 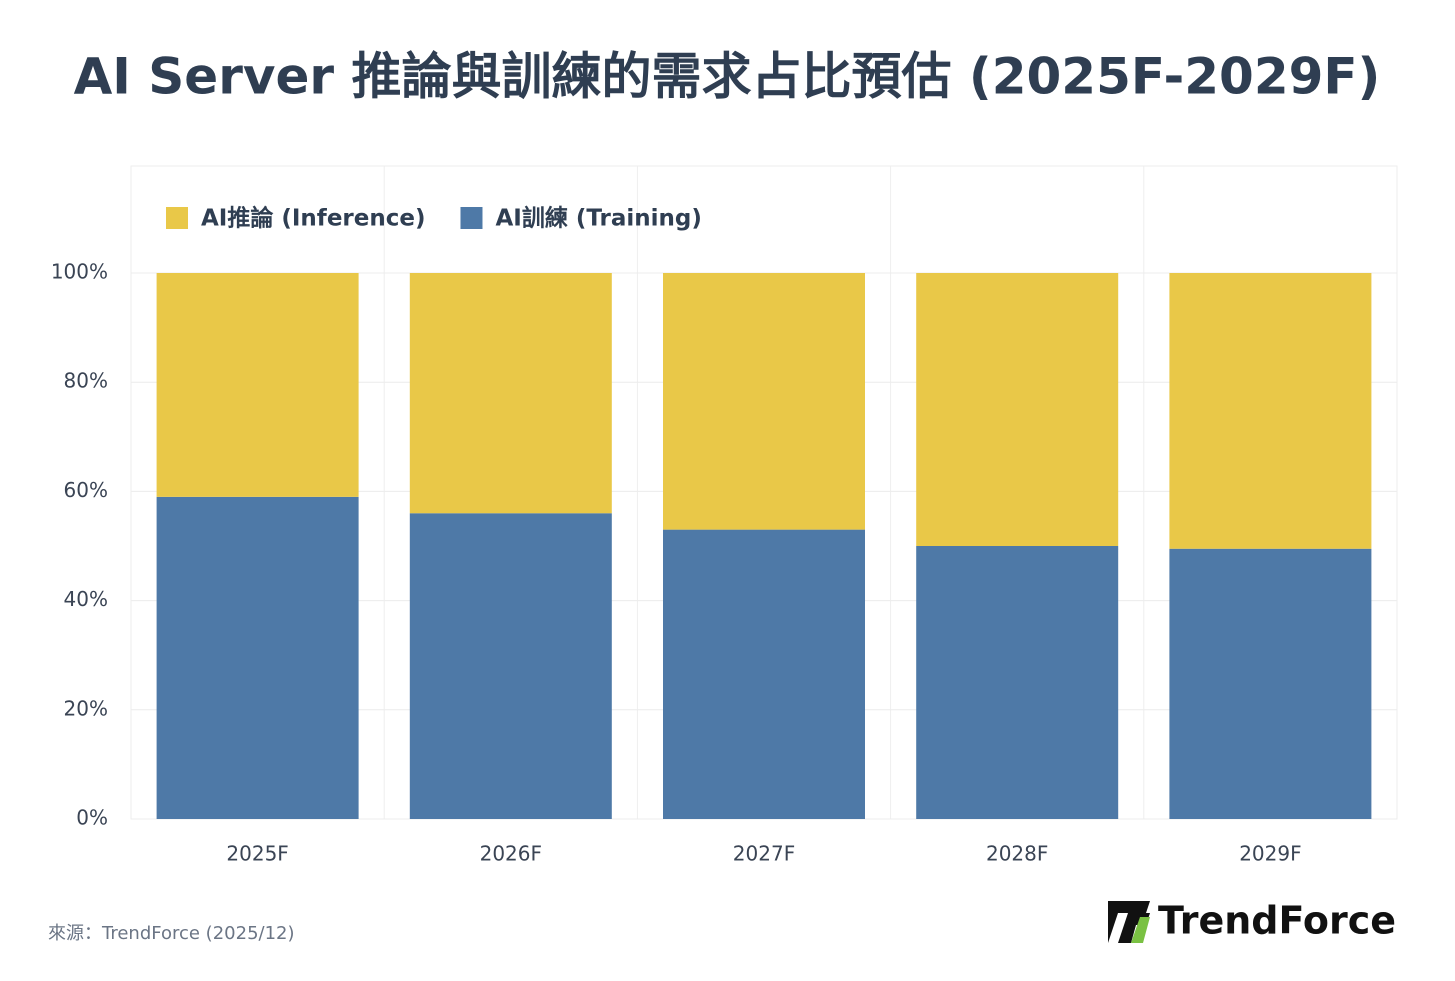 I want to click on y-tick-label: 60%, so click(x=86, y=490).